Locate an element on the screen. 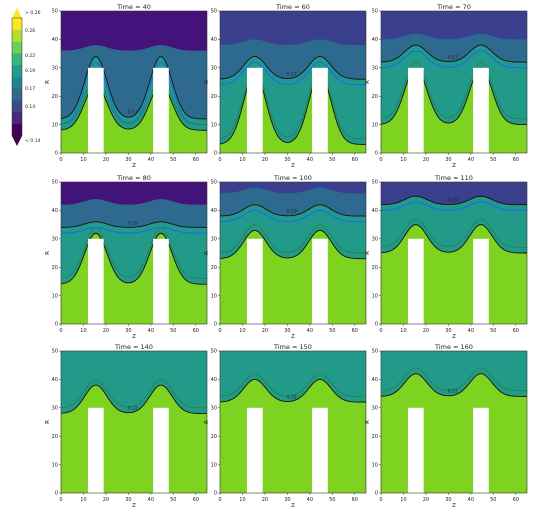 The image size is (550, 508). panel-plot-area: 0.17 is located at coordinates (293, 82).